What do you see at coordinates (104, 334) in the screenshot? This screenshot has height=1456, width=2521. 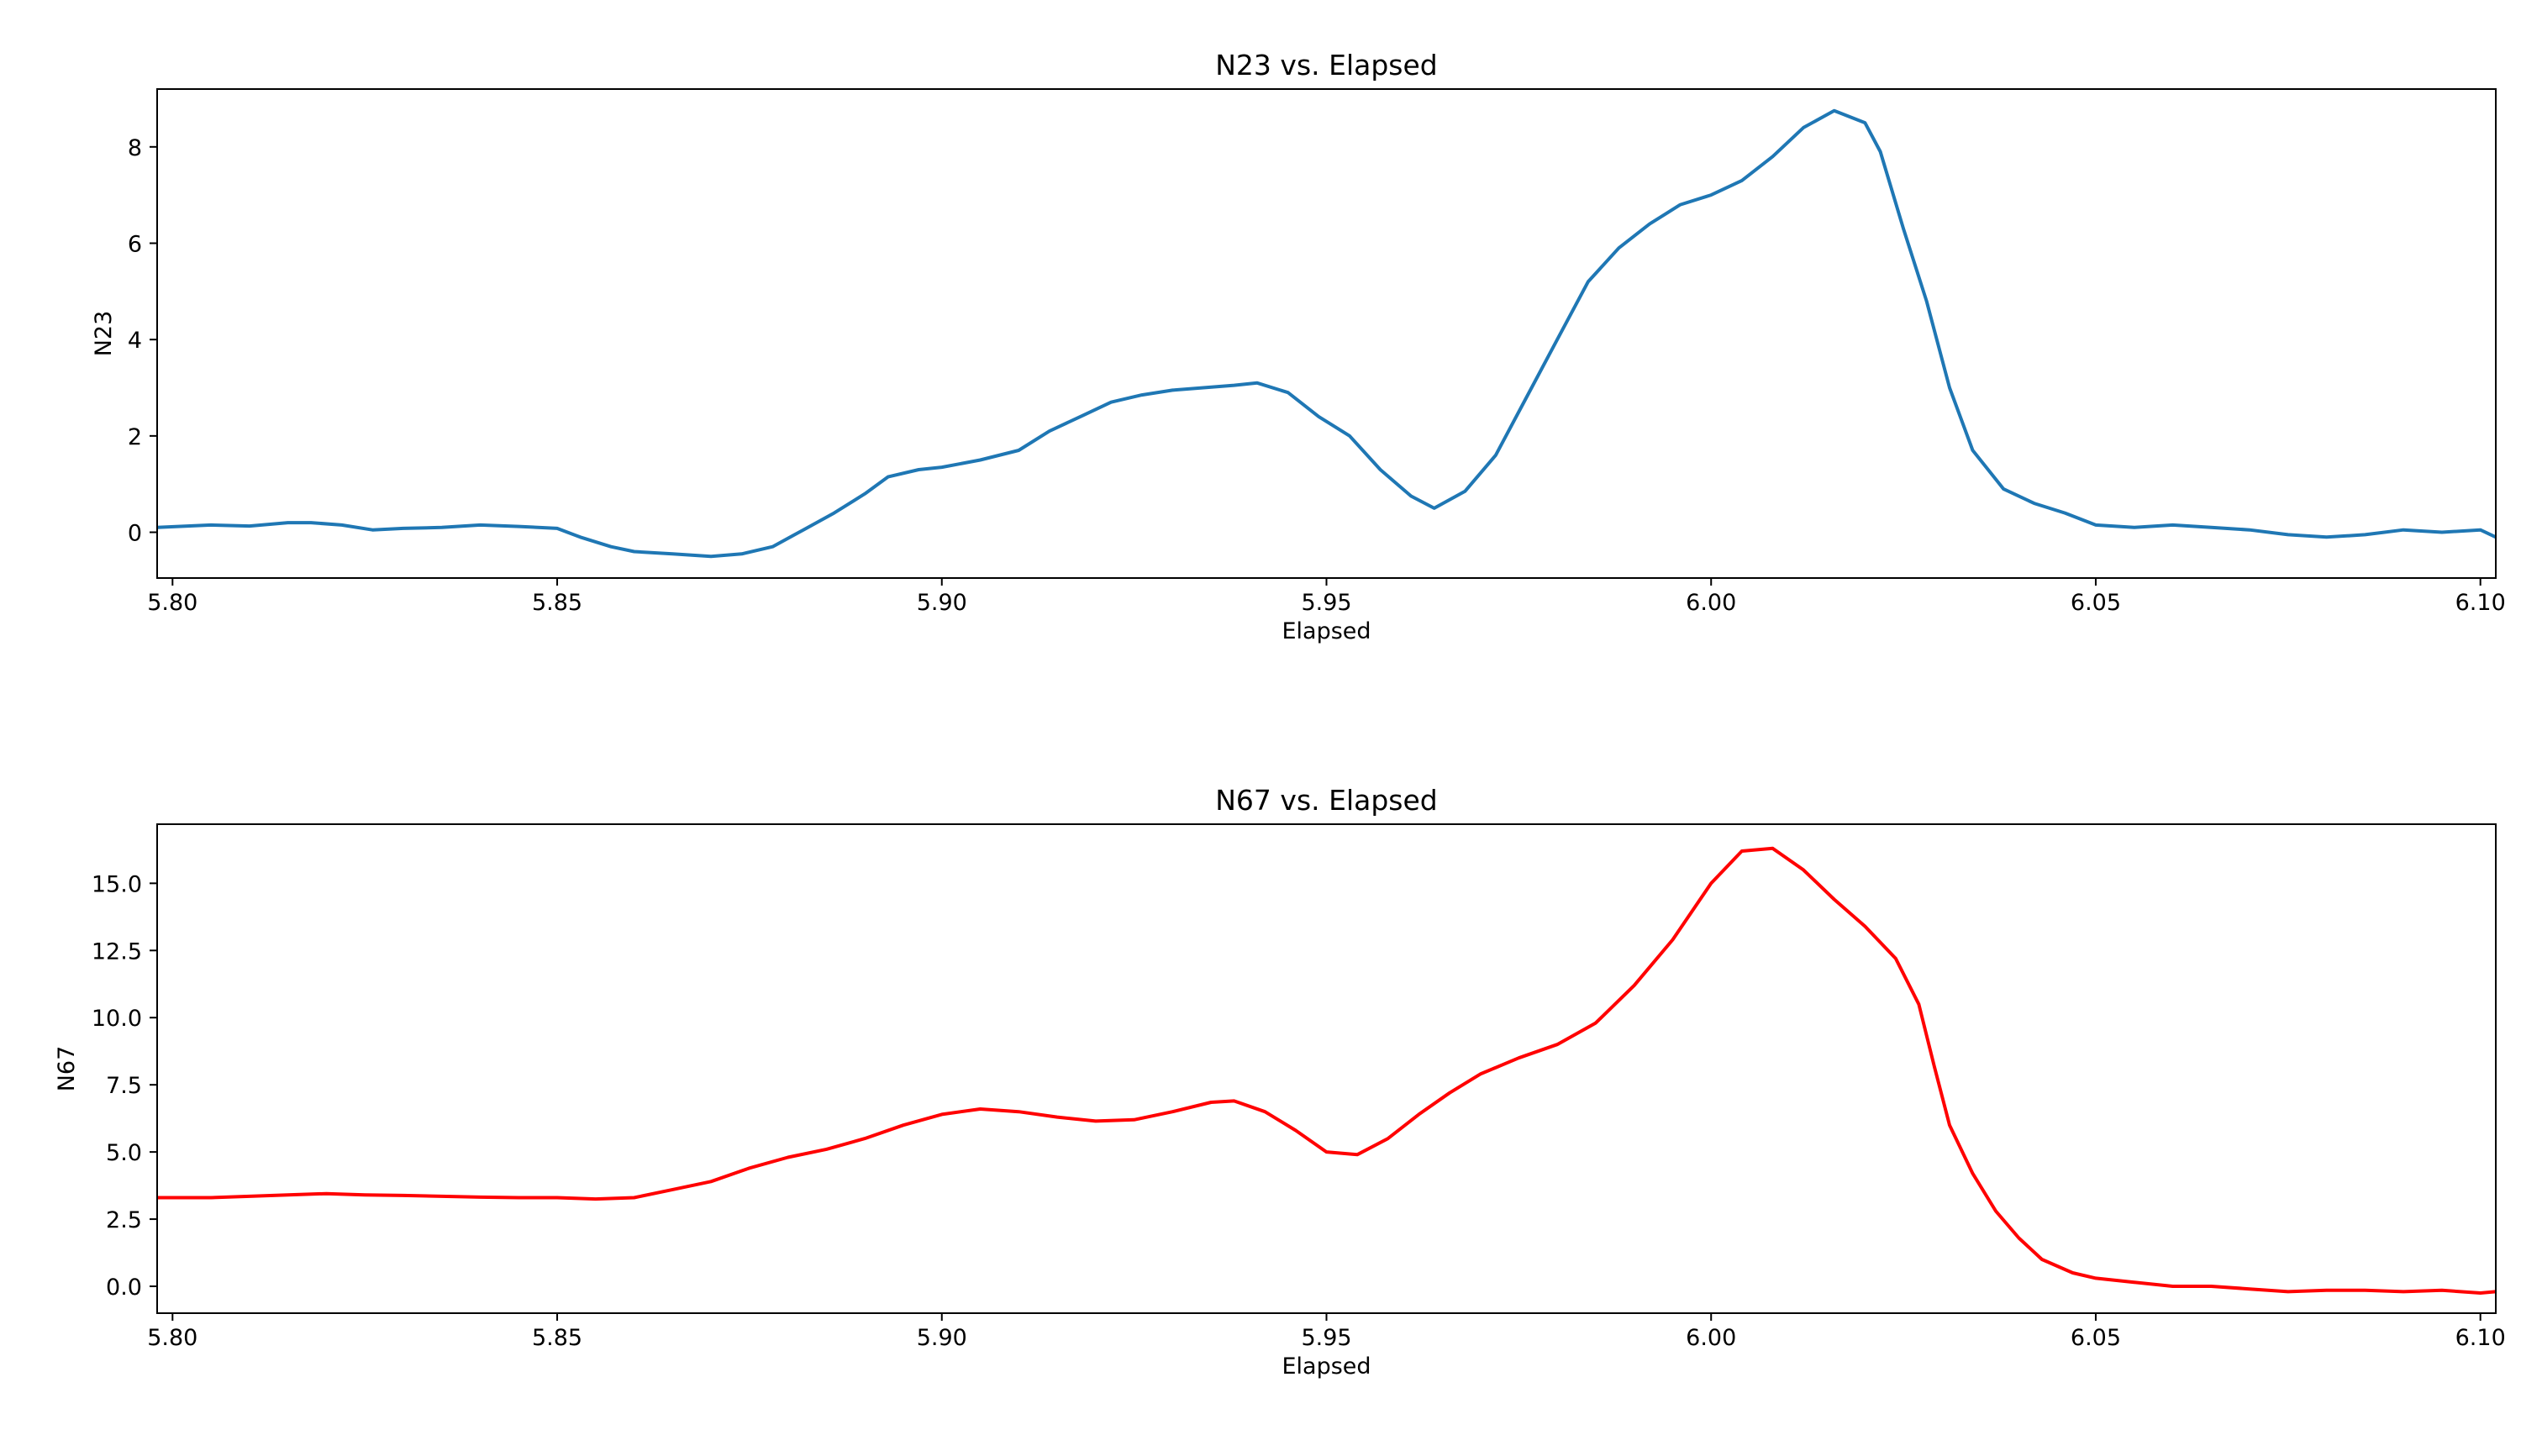 I see `y-axis-label: N23` at bounding box center [104, 334].